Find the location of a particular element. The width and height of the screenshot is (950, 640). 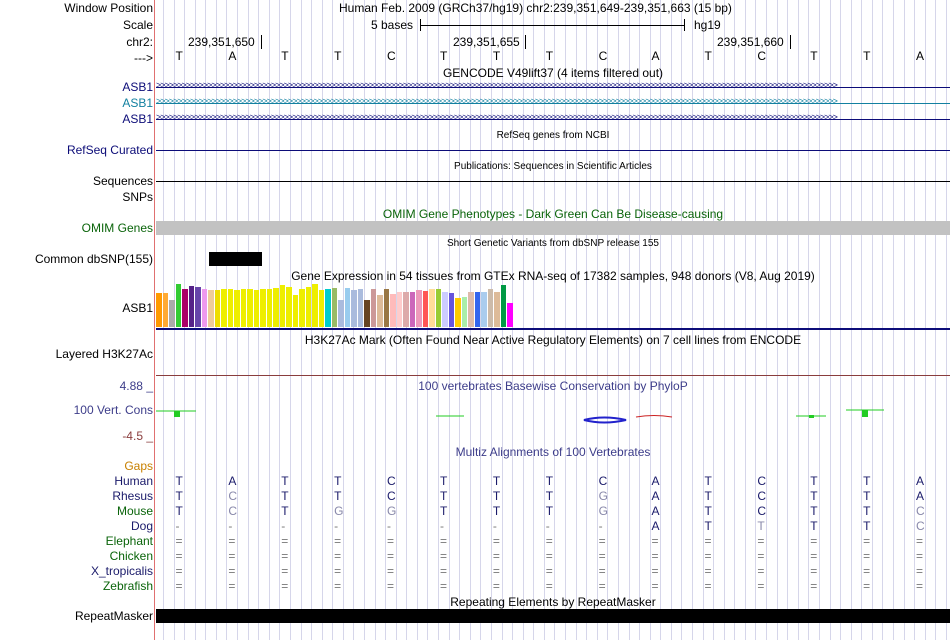

multiz-species-label: Human is located at coordinates (133, 481).